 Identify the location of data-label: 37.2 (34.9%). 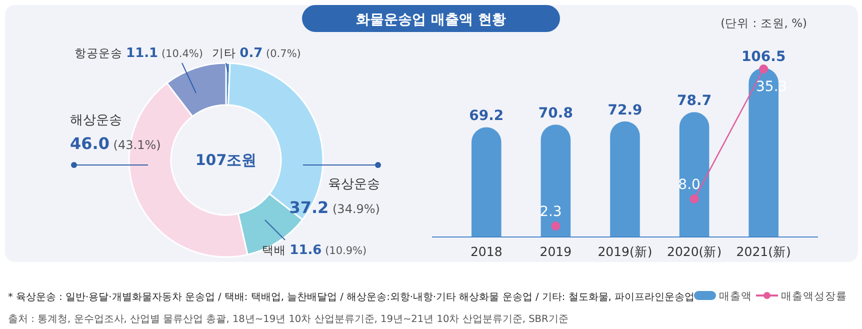
(334, 207).